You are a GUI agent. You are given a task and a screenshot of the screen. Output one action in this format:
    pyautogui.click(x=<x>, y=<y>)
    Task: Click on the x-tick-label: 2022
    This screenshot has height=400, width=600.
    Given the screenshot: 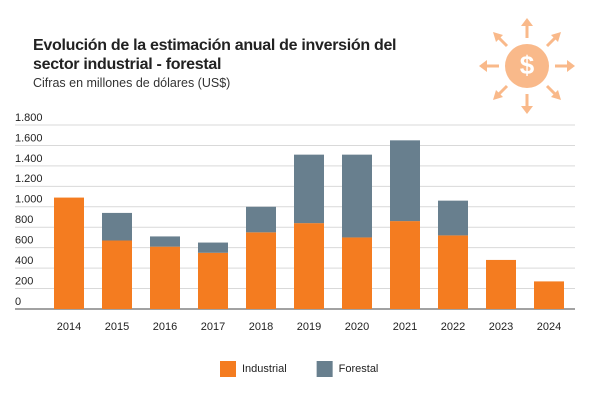 What is the action you would take?
    pyautogui.click(x=453, y=327)
    